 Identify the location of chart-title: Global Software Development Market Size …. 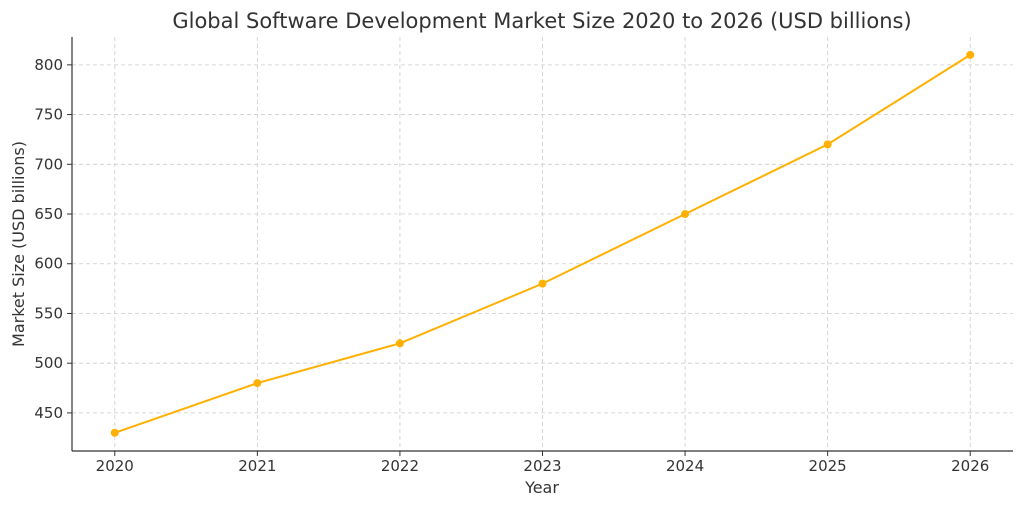
(541, 21).